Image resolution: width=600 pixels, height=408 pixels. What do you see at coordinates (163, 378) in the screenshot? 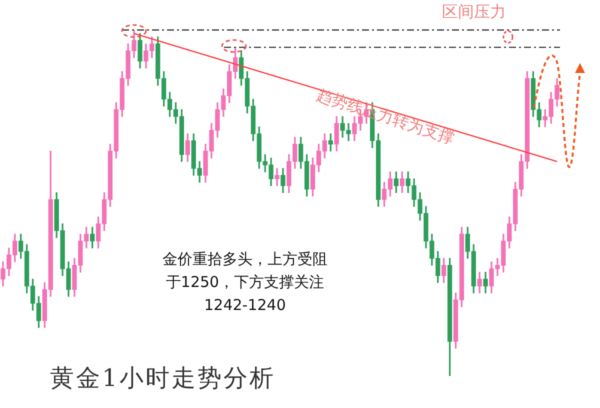
I see `text: 黄金1小时走势分析` at bounding box center [163, 378].